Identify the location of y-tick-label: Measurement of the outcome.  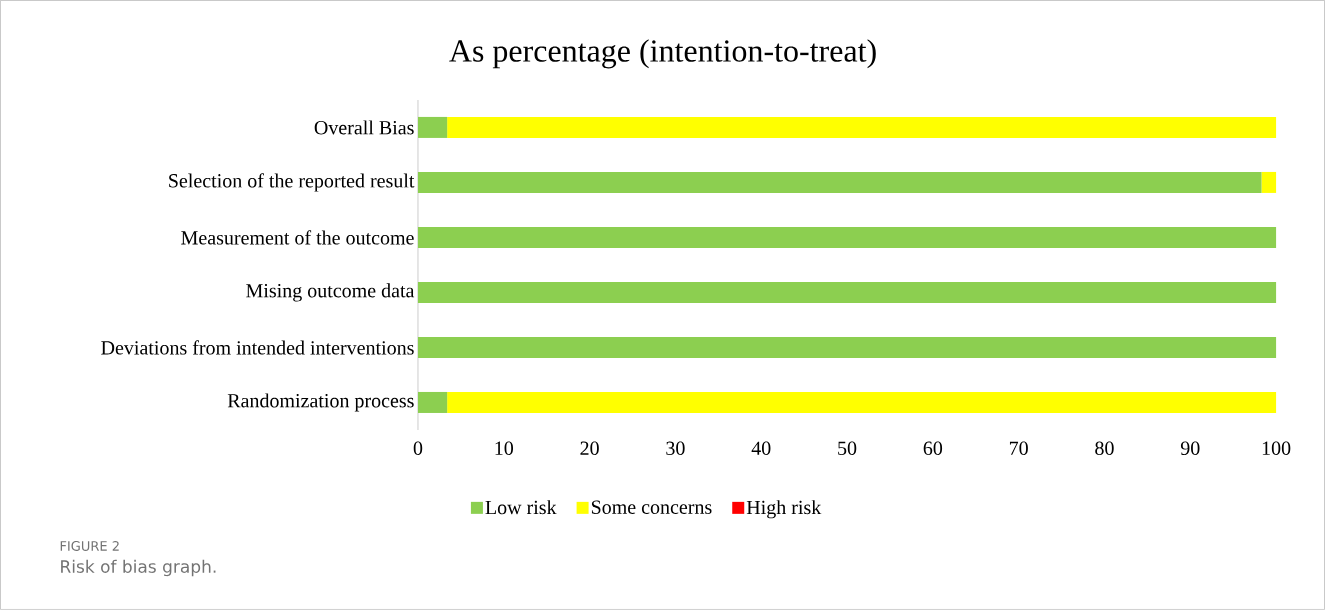
(297, 237).